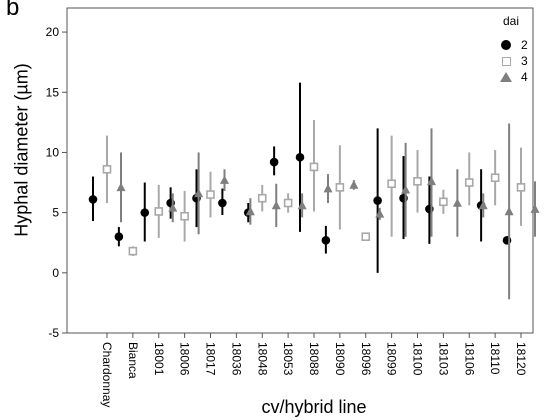 The image size is (557, 420). Describe the element at coordinates (528, 21) in the screenshot. I see `legend-title: dai` at that location.